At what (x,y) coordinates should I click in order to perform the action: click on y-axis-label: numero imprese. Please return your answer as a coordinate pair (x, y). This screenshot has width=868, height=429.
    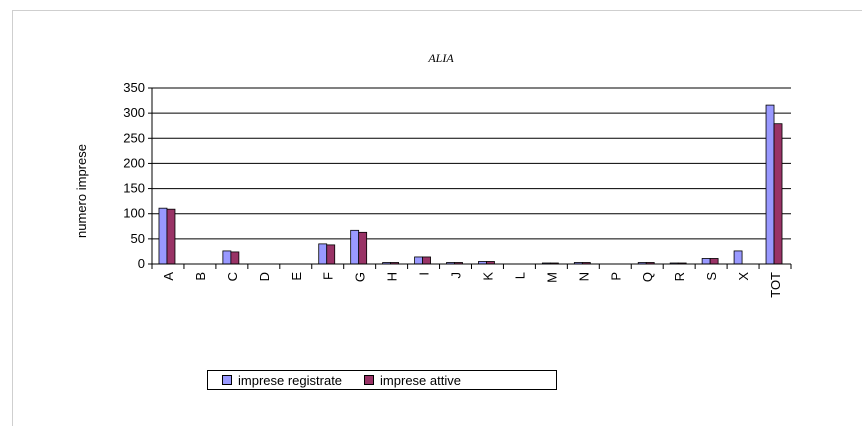
    Looking at the image, I should click on (81, 191).